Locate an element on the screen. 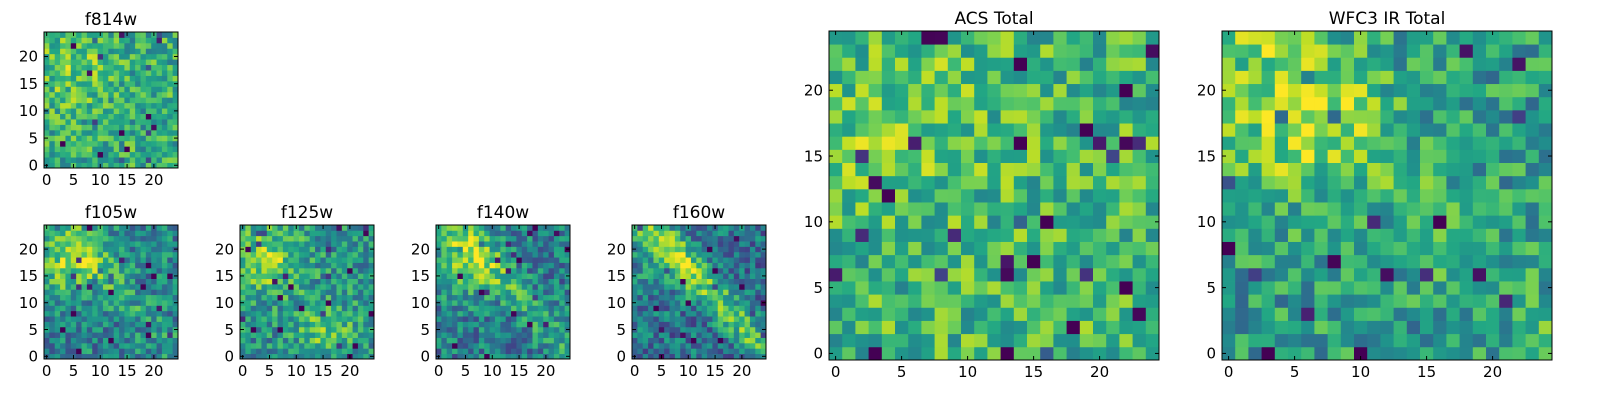  x-tick-label: 10 is located at coordinates (688, 371).